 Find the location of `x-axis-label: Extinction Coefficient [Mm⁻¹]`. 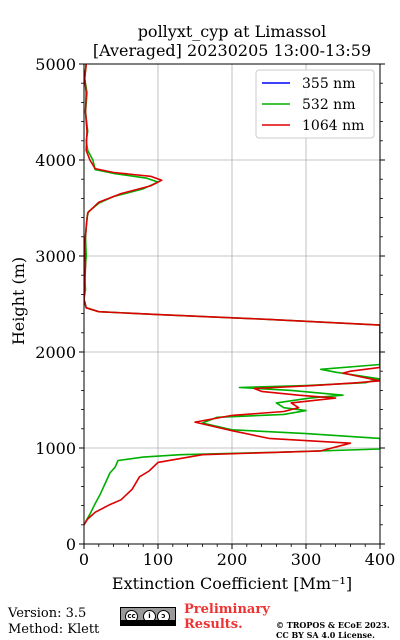

x-axis-label: Extinction Coefficient [Mm⁻¹] is located at coordinates (232, 583).